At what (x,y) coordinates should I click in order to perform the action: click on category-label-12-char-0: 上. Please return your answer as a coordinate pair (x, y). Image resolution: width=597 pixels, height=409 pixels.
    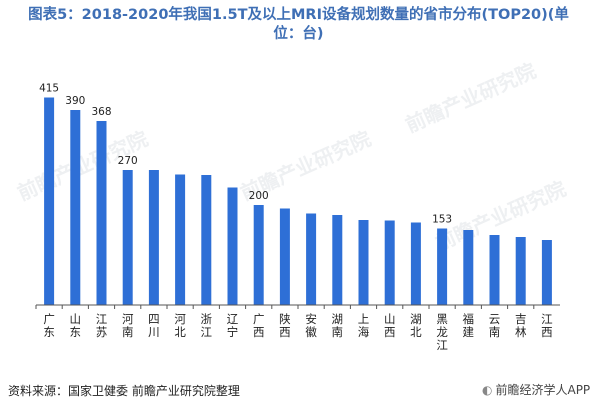
    Looking at the image, I should click on (364, 319).